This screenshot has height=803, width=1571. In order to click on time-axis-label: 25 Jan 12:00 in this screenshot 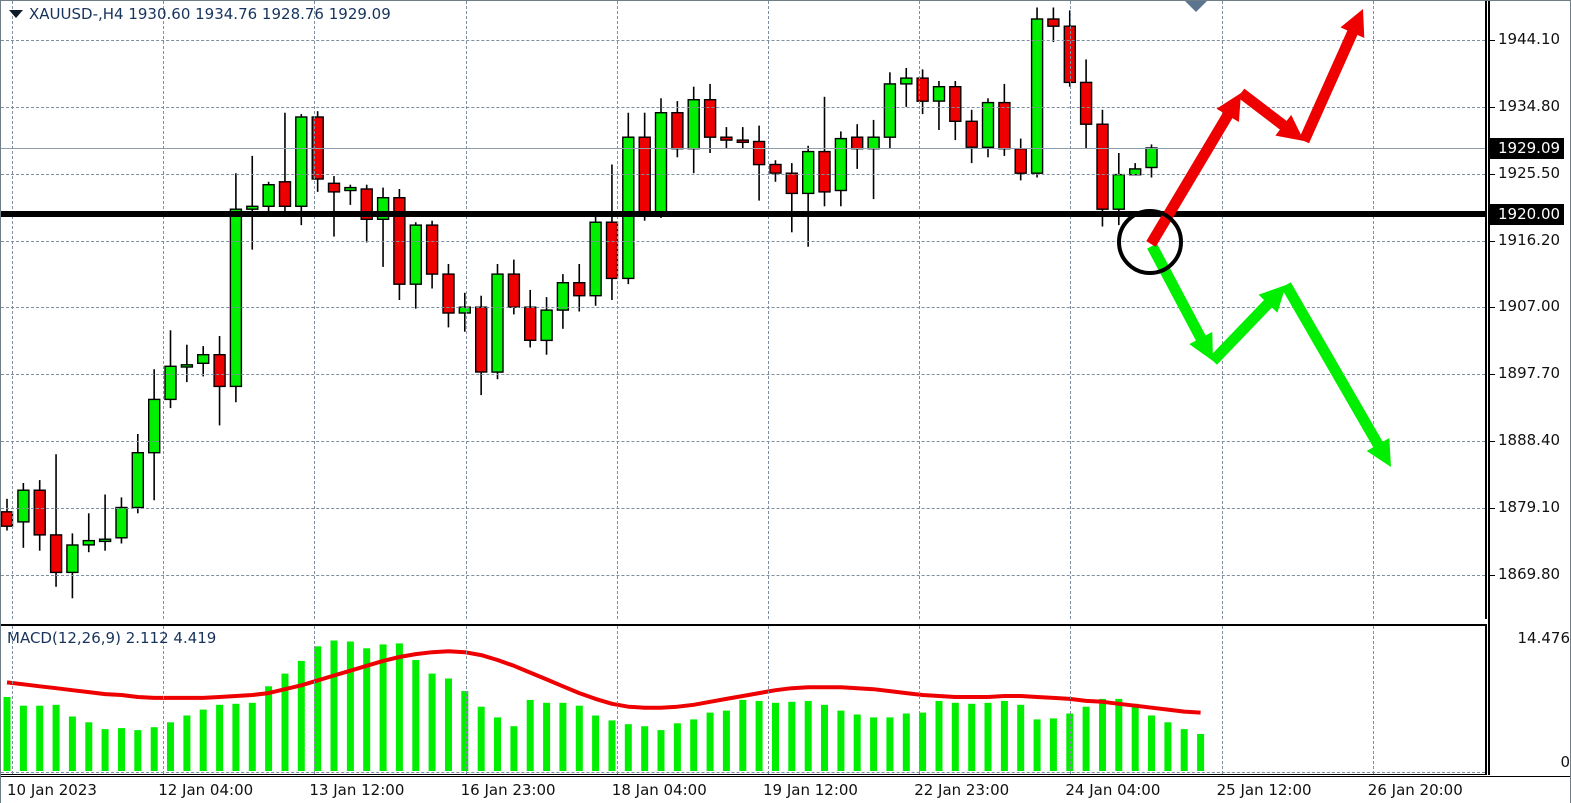, I will do `click(1264, 790)`.